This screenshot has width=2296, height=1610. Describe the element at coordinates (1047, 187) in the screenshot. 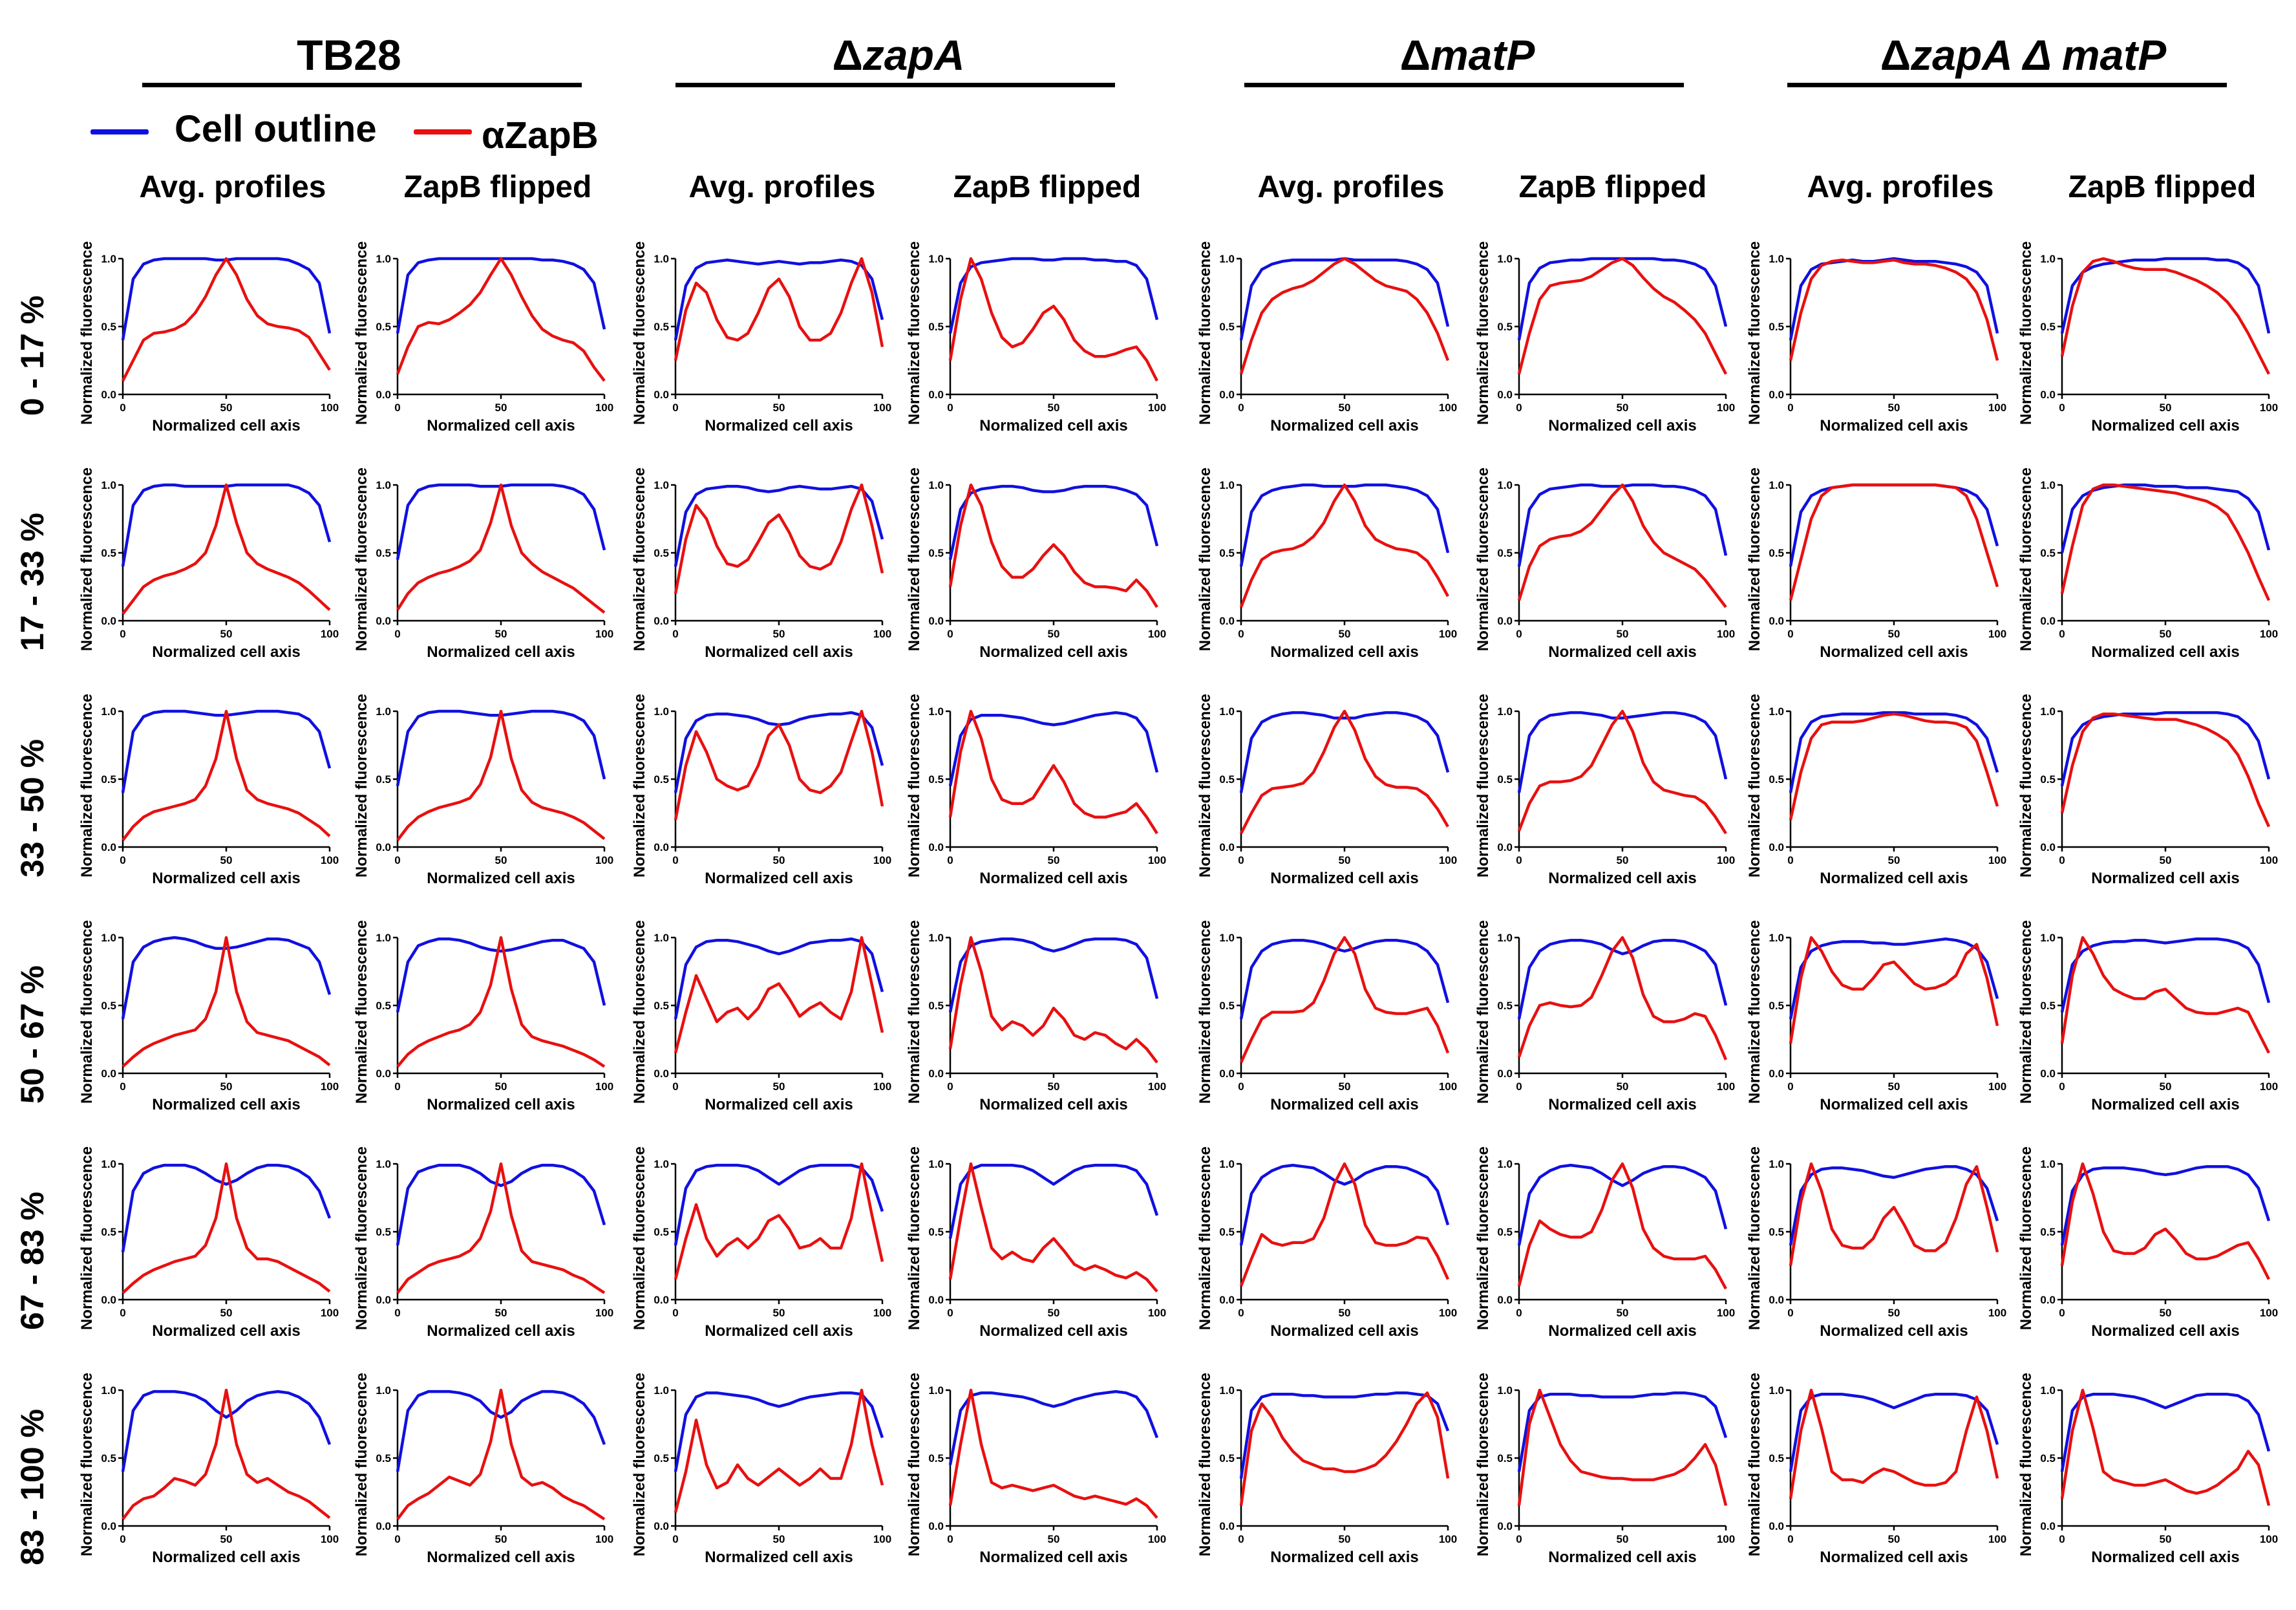

I see `column-header: ZapB flipped` at that location.